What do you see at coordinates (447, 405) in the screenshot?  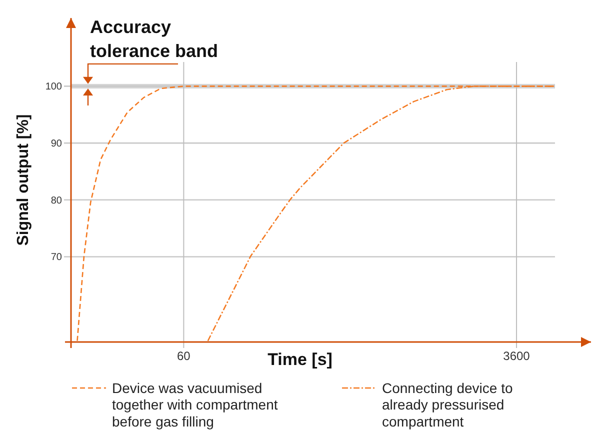 I see `legend-label: Connecting device to already pressurised compartment` at bounding box center [447, 405].